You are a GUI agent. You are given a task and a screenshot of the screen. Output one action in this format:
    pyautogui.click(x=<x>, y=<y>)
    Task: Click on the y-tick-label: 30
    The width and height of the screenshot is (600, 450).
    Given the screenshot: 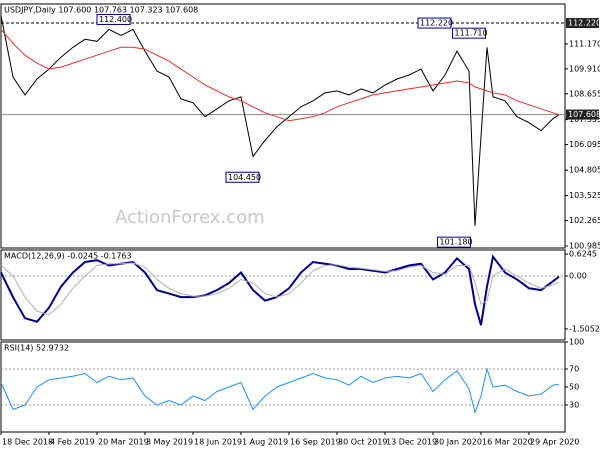 What is the action you would take?
    pyautogui.click(x=574, y=405)
    